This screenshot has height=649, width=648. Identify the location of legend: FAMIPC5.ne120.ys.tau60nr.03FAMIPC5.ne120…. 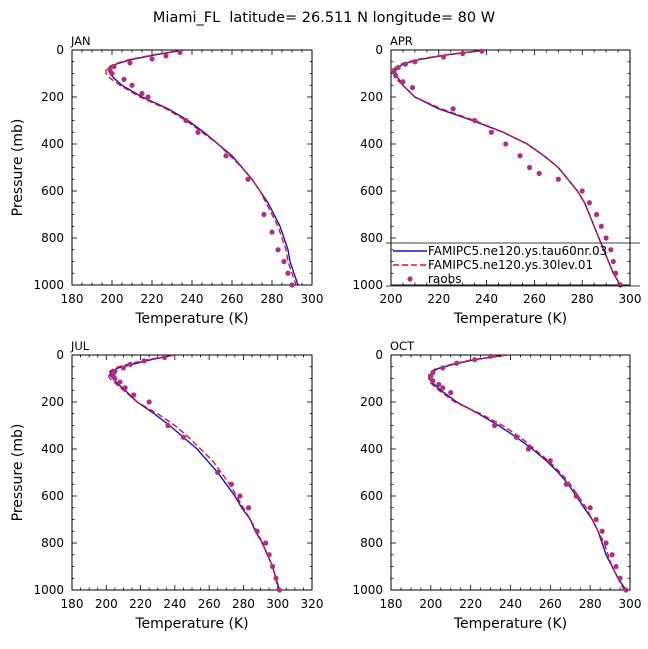
(513, 264).